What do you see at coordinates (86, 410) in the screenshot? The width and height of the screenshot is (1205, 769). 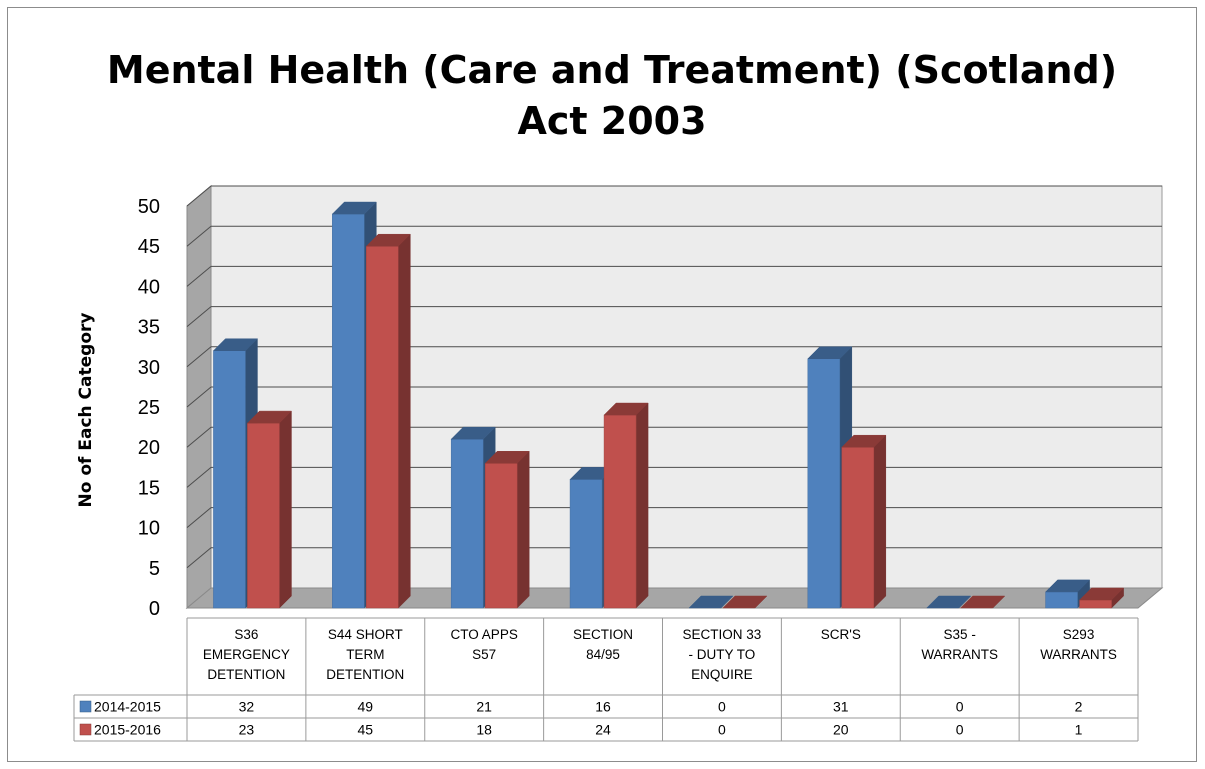 I see `y-axis-label: No of Each Category` at bounding box center [86, 410].